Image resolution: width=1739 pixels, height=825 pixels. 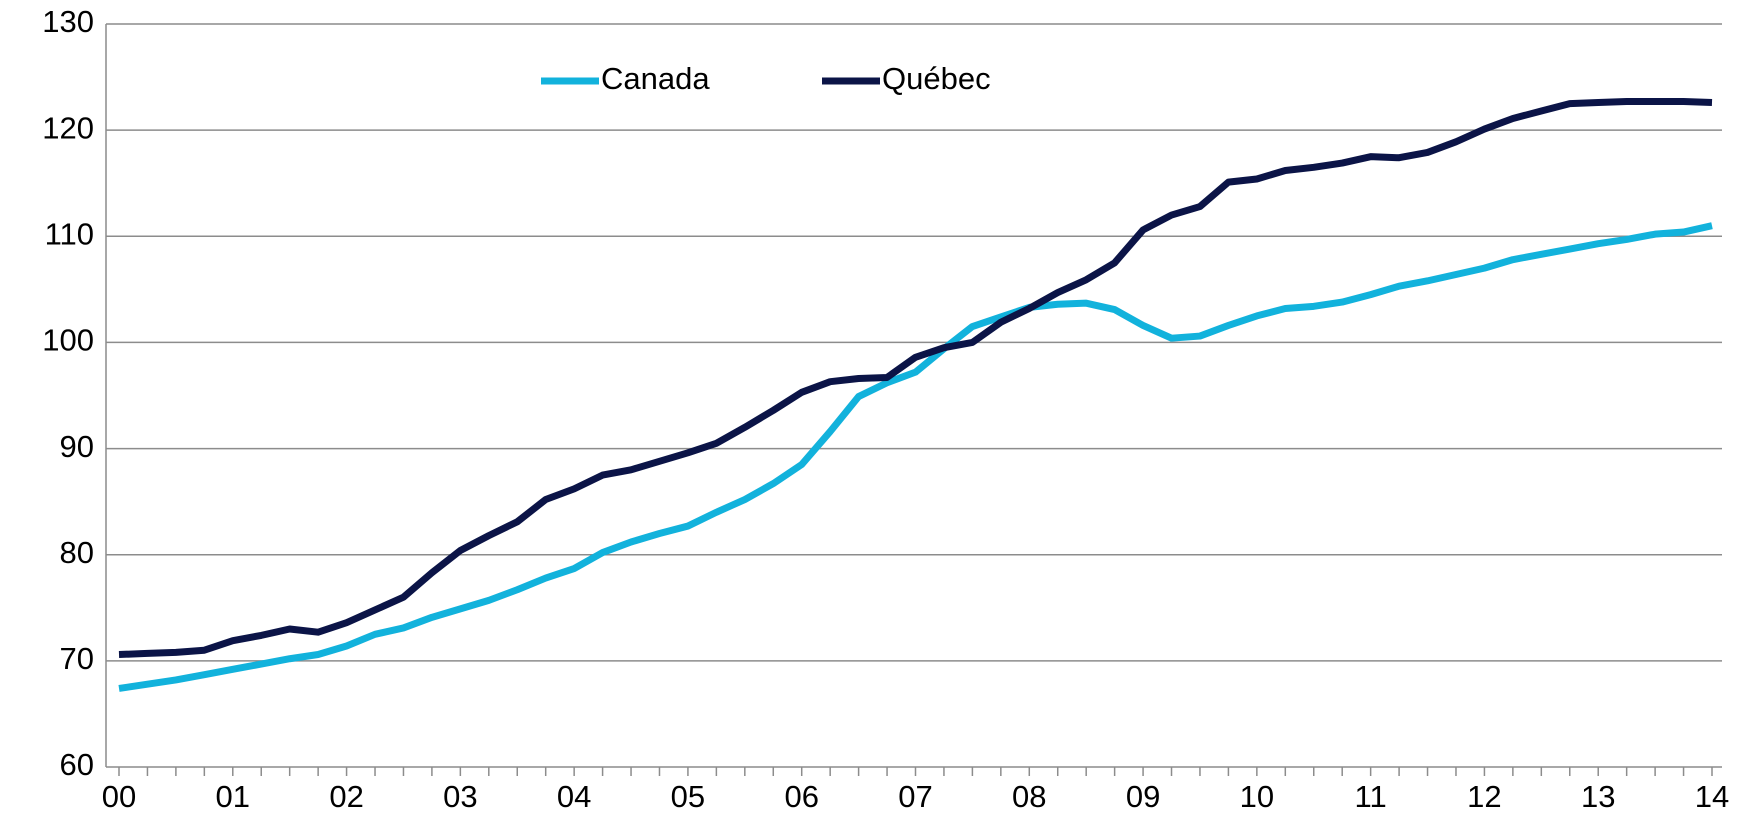 What do you see at coordinates (77, 764) in the screenshot?
I see `y-tick-label: 60` at bounding box center [77, 764].